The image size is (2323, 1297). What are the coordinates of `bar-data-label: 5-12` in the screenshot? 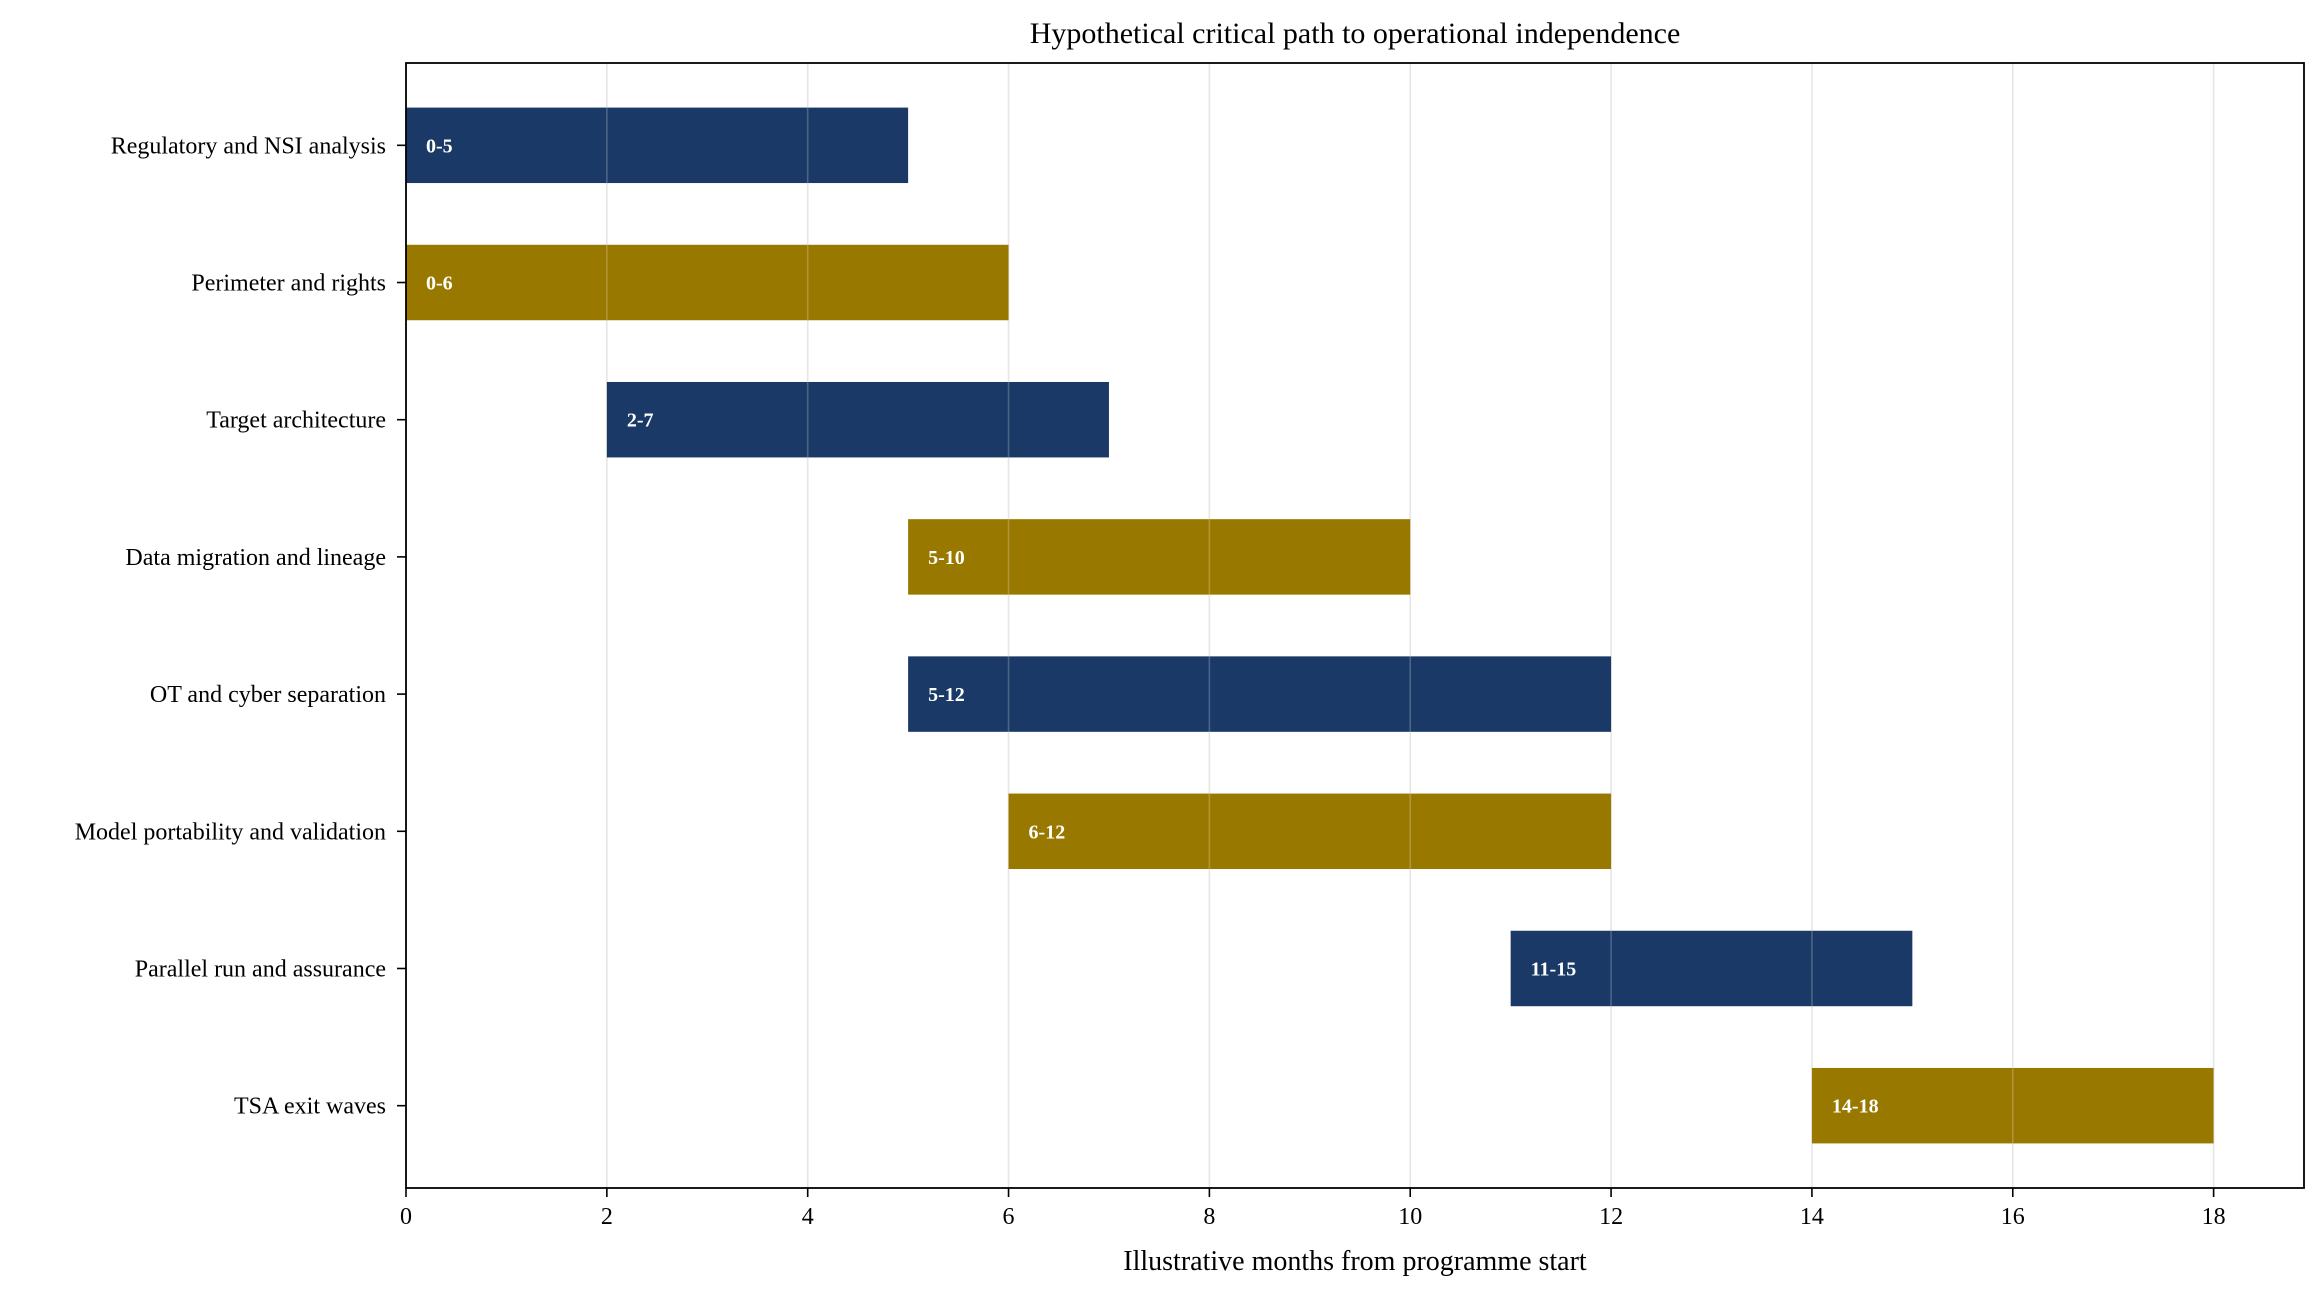 It's located at (946, 695).